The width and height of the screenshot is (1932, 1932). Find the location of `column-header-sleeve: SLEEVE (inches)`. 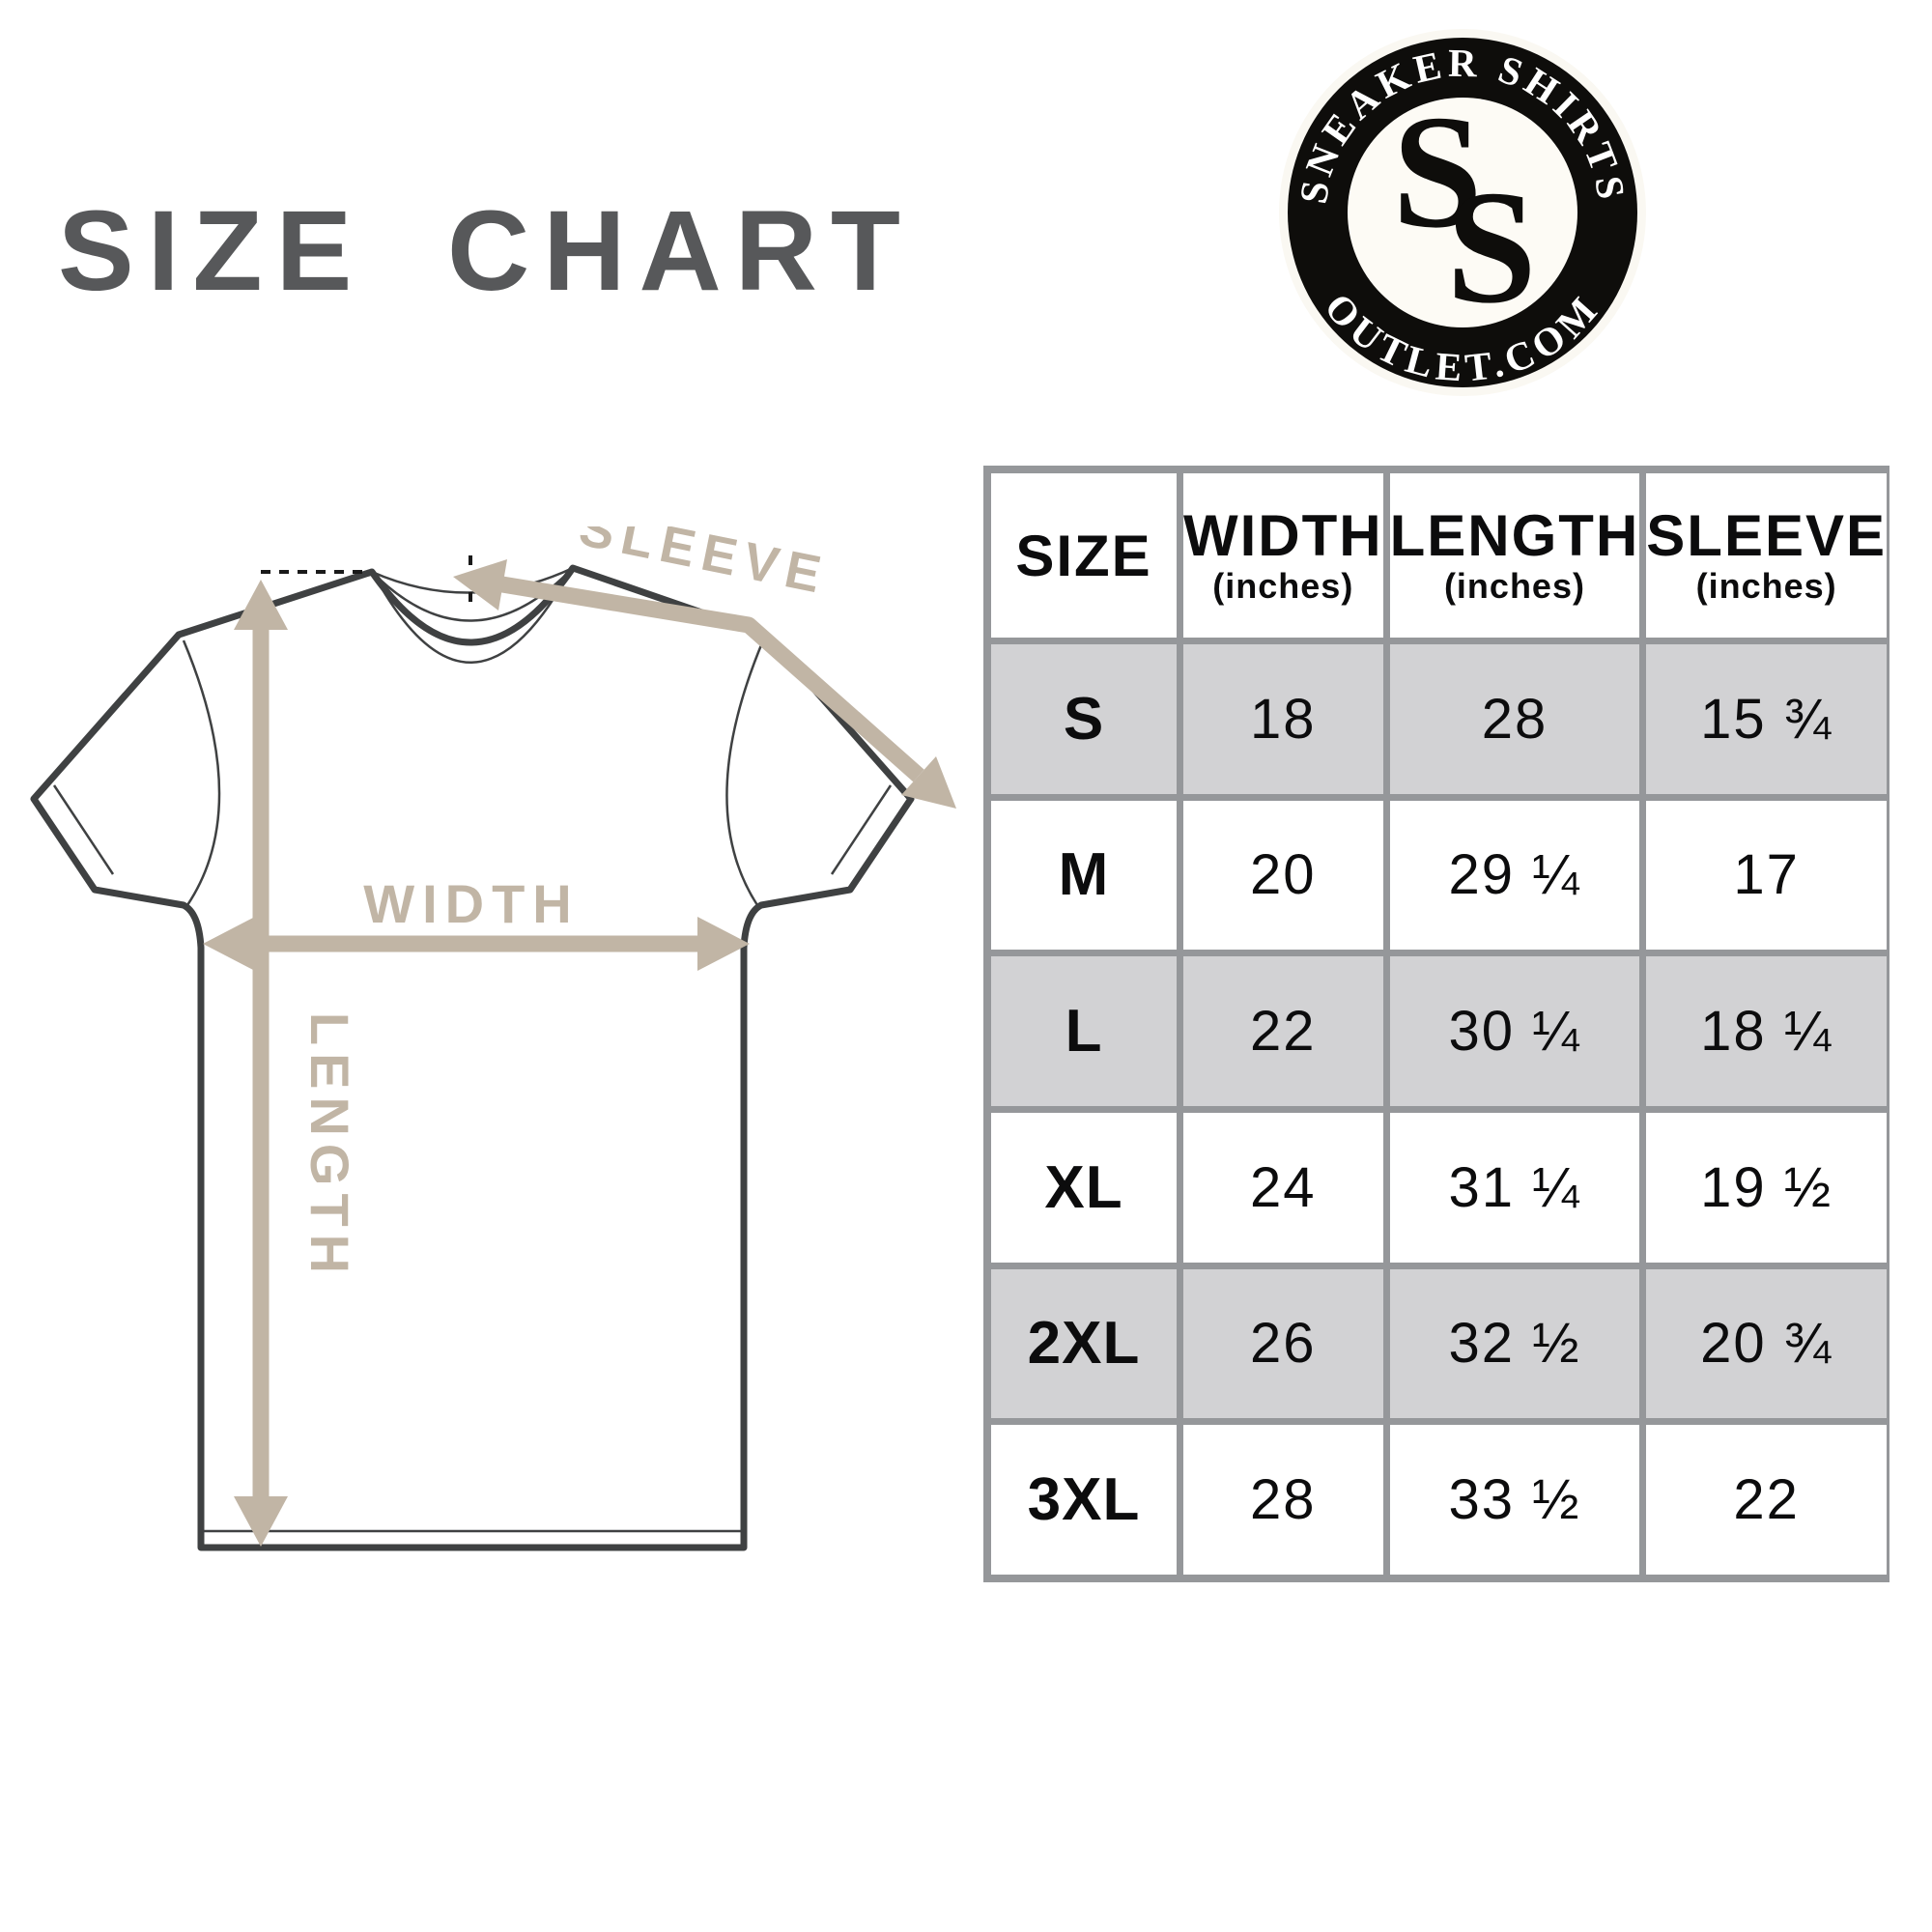

column-header-sleeve: SLEEVE (inches) is located at coordinates (1767, 555).